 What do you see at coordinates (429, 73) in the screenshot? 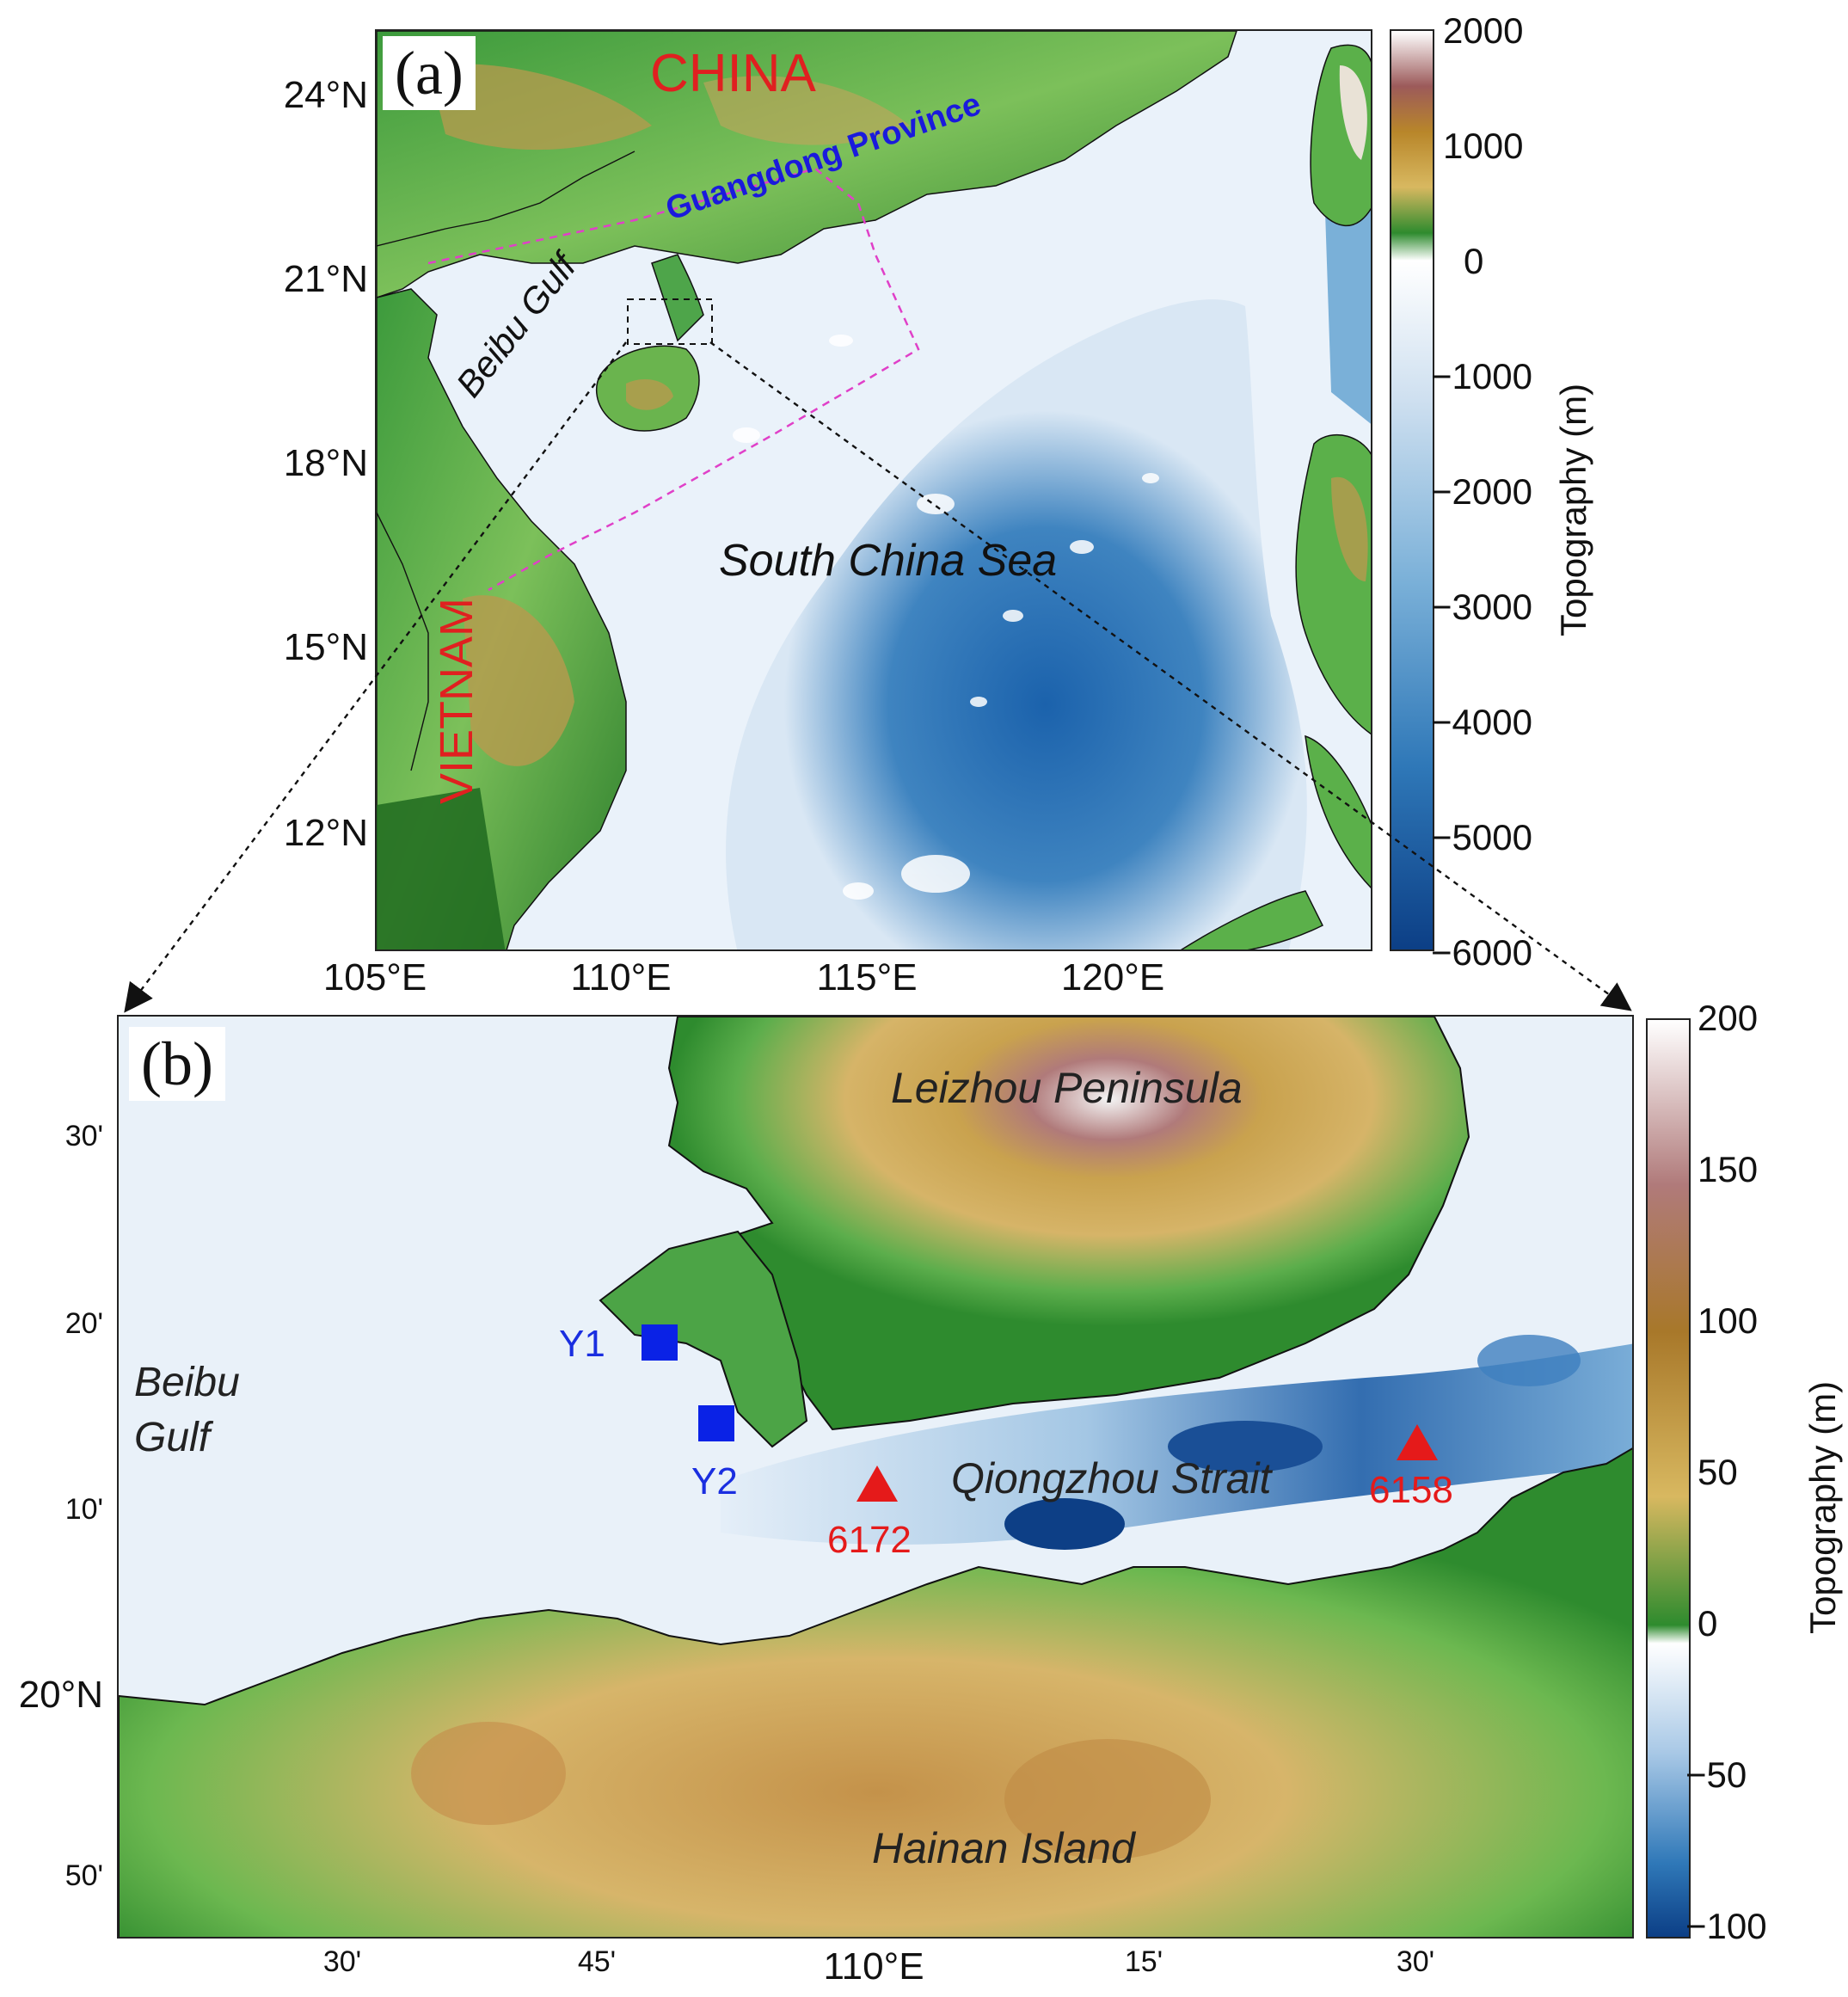
I see `panel-a-label: (a)` at bounding box center [429, 73].